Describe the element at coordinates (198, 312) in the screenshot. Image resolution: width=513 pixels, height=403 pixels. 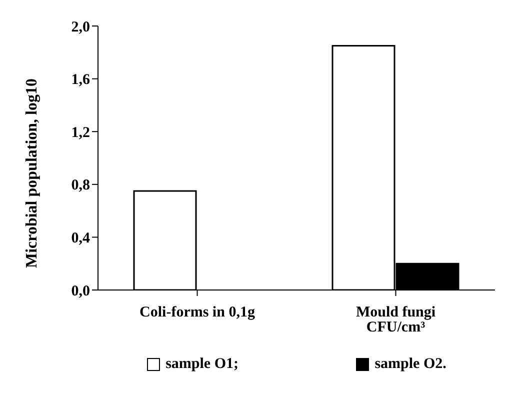
I see `x-tick-label: Coli-forms in 0,1g` at that location.